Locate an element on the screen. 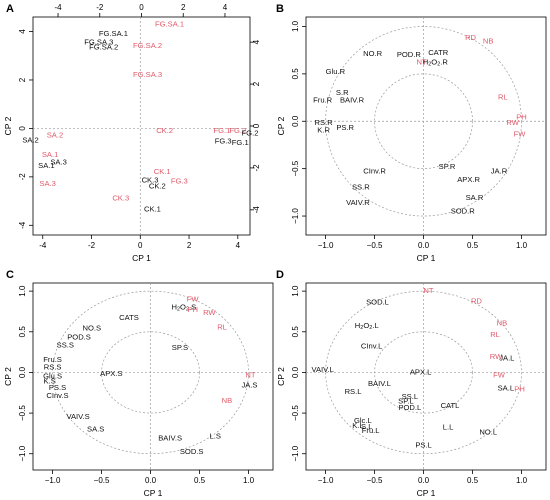 The image size is (550, 500). point-label: SS.R is located at coordinates (361, 187).